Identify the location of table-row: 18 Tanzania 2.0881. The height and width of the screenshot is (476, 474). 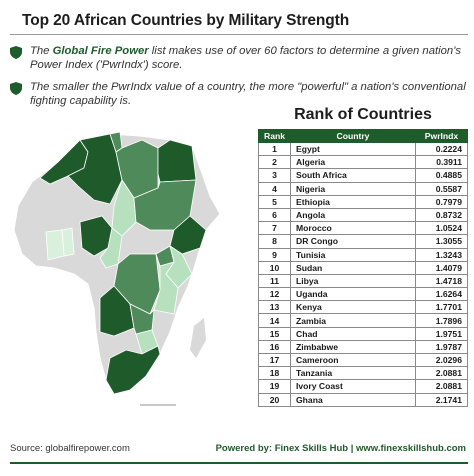
(363, 373).